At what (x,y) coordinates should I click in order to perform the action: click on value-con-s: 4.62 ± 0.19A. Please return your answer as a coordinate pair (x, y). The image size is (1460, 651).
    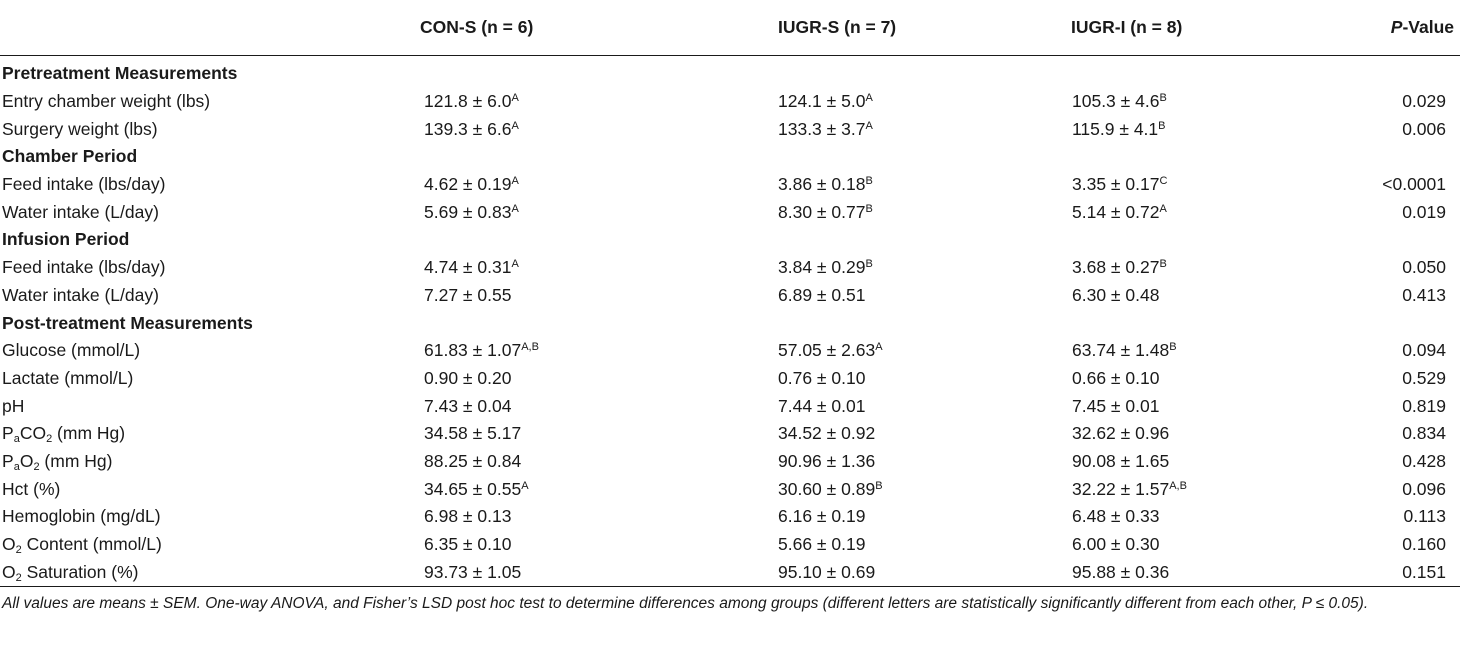
    Looking at the image, I should click on (522, 185).